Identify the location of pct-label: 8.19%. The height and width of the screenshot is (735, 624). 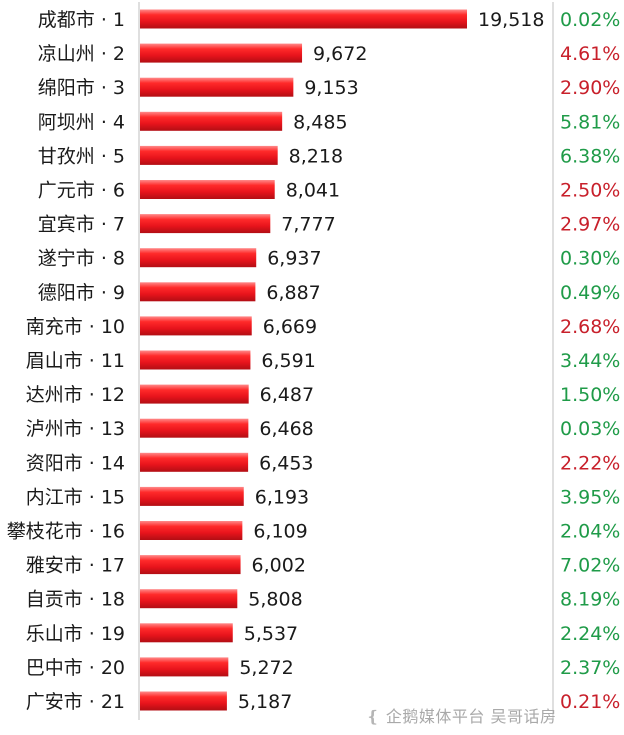
(590, 600).